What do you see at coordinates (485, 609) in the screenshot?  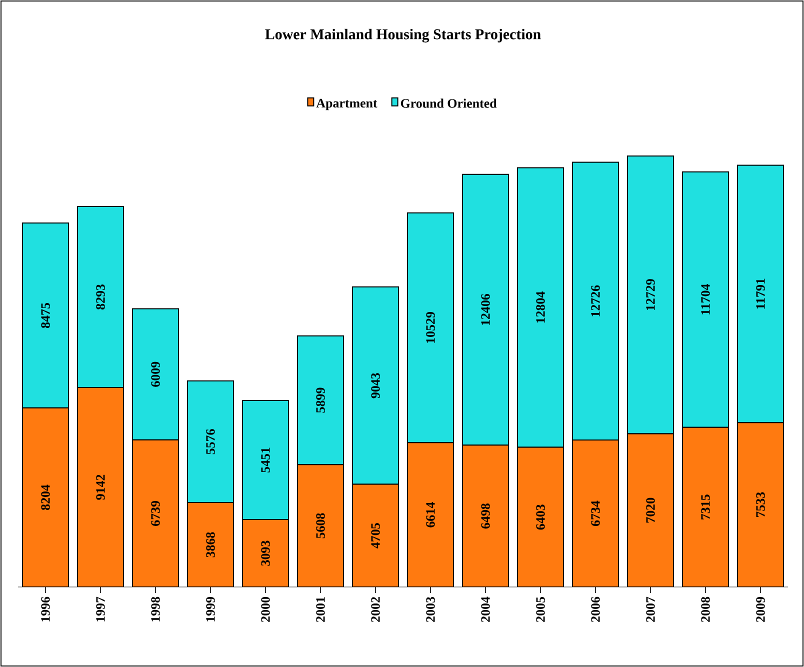 I see `x-tick-label: 2004` at bounding box center [485, 609].